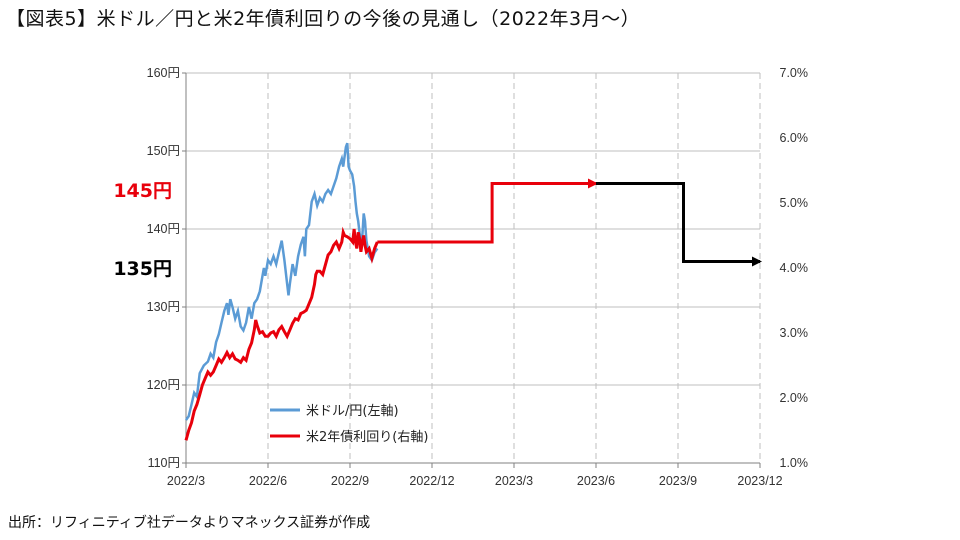 This screenshot has width=960, height=540. Describe the element at coordinates (759, 481) in the screenshot. I see `x-tick-label: 2023/12` at that location.